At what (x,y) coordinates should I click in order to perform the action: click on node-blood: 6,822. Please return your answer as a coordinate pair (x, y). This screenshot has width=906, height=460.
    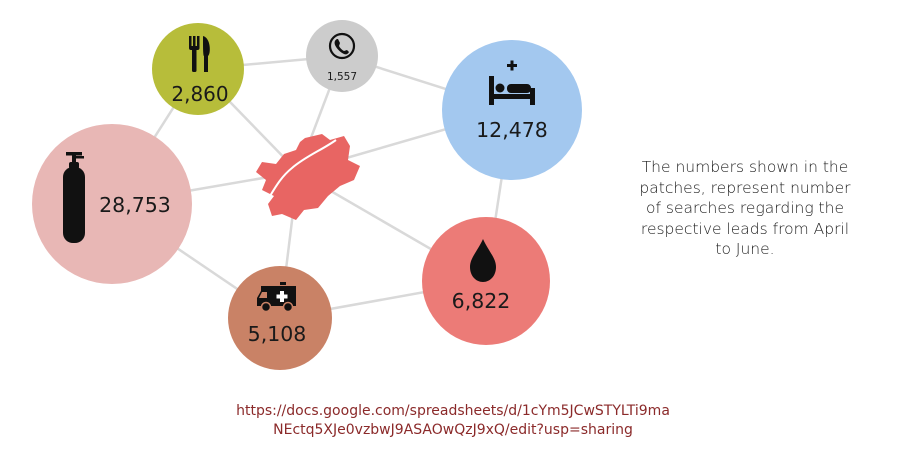
    Looking at the image, I should click on (486, 281).